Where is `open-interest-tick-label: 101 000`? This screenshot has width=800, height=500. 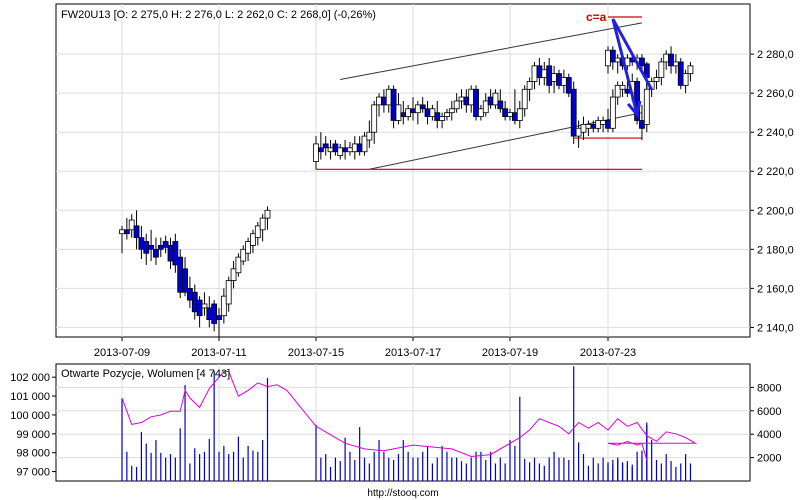
open-interest-tick-label: 101 000 is located at coordinates (30, 397).